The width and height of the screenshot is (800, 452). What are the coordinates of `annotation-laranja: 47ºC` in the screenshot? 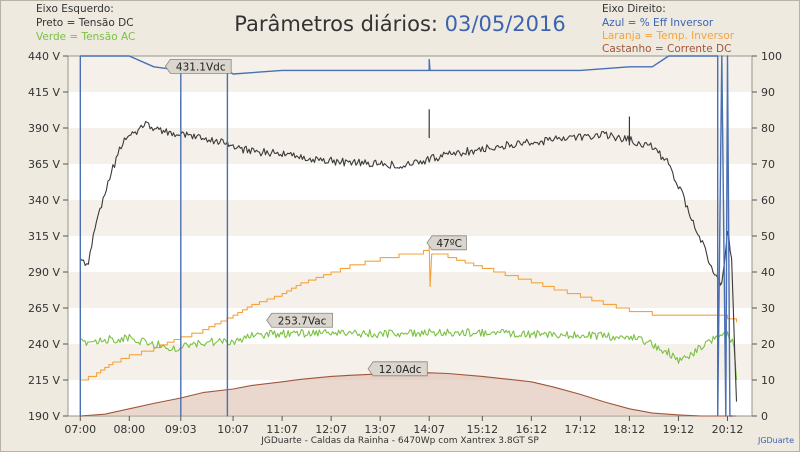 It's located at (446, 243).